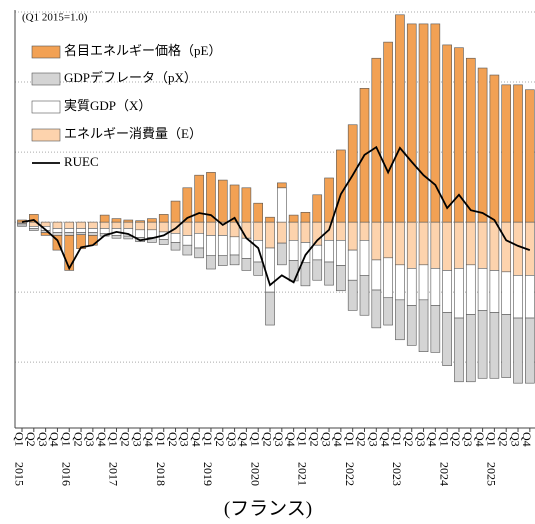 This screenshot has width=535, height=524. What do you see at coordinates (46, 52) in the screenshot?
I see `legend-swatch` at bounding box center [46, 52].